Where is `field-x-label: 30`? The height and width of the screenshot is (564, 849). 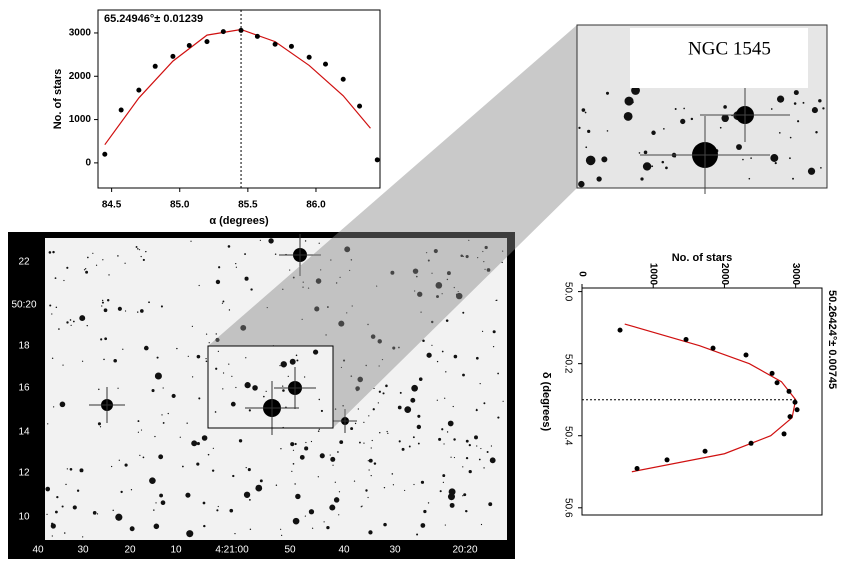 field-x-label: 30 is located at coordinates (83, 550).